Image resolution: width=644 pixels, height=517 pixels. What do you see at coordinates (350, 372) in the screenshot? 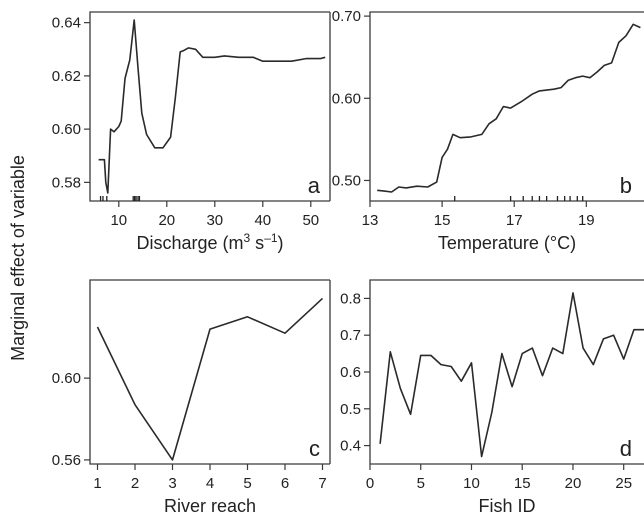
I see `y-tick-label-d: 0.6` at bounding box center [350, 372].